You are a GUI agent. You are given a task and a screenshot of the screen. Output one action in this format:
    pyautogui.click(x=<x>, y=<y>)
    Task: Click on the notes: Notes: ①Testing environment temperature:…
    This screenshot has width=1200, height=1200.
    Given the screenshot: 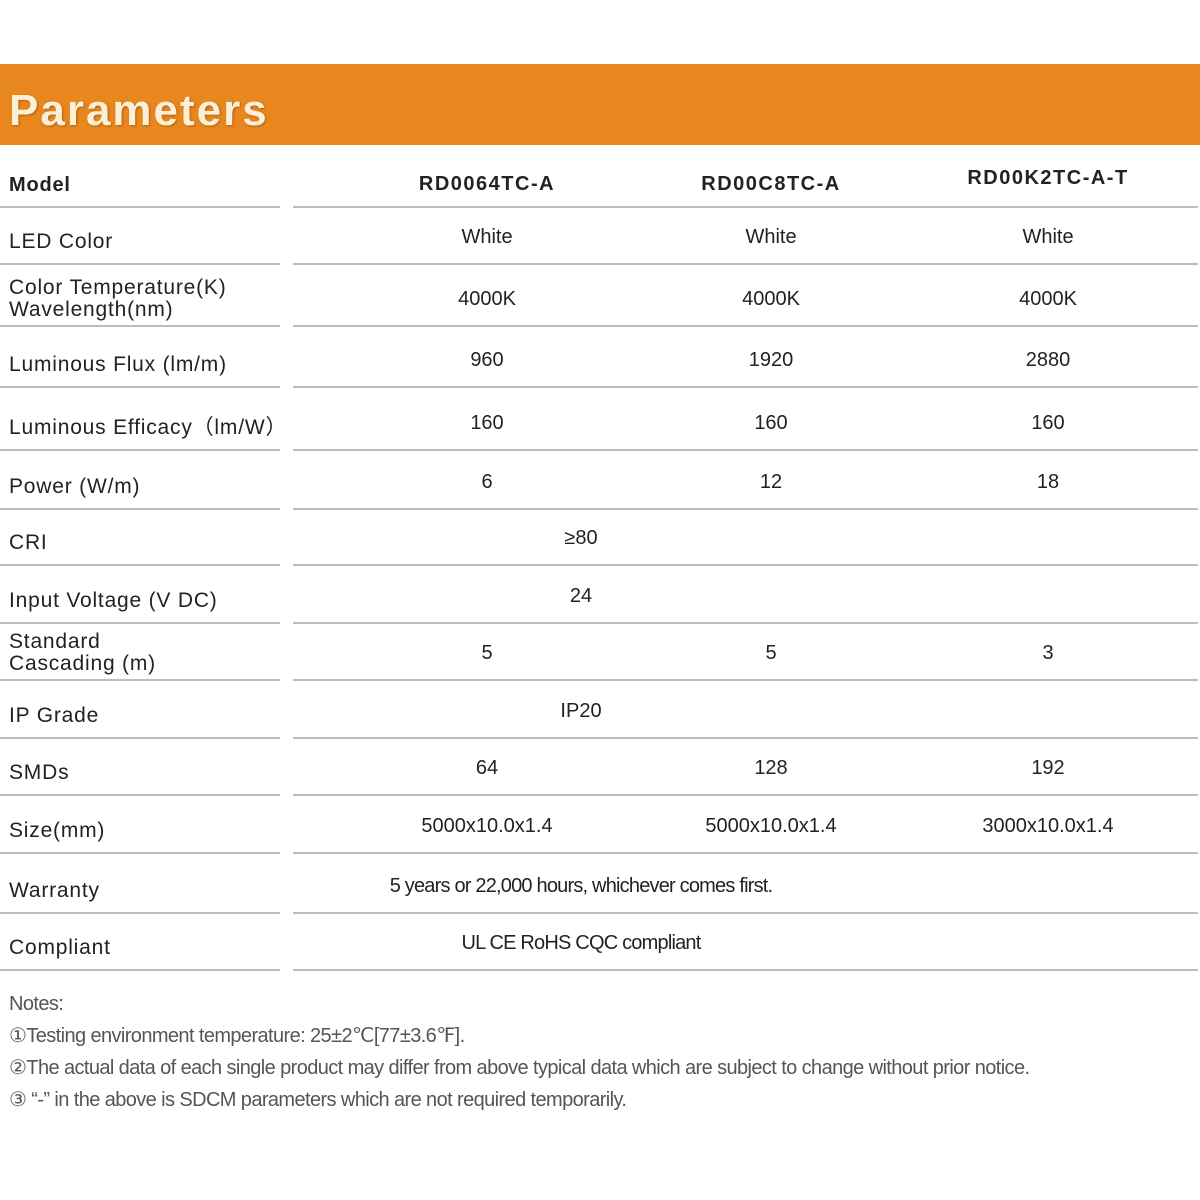 What is the action you would take?
    pyautogui.click(x=519, y=1052)
    